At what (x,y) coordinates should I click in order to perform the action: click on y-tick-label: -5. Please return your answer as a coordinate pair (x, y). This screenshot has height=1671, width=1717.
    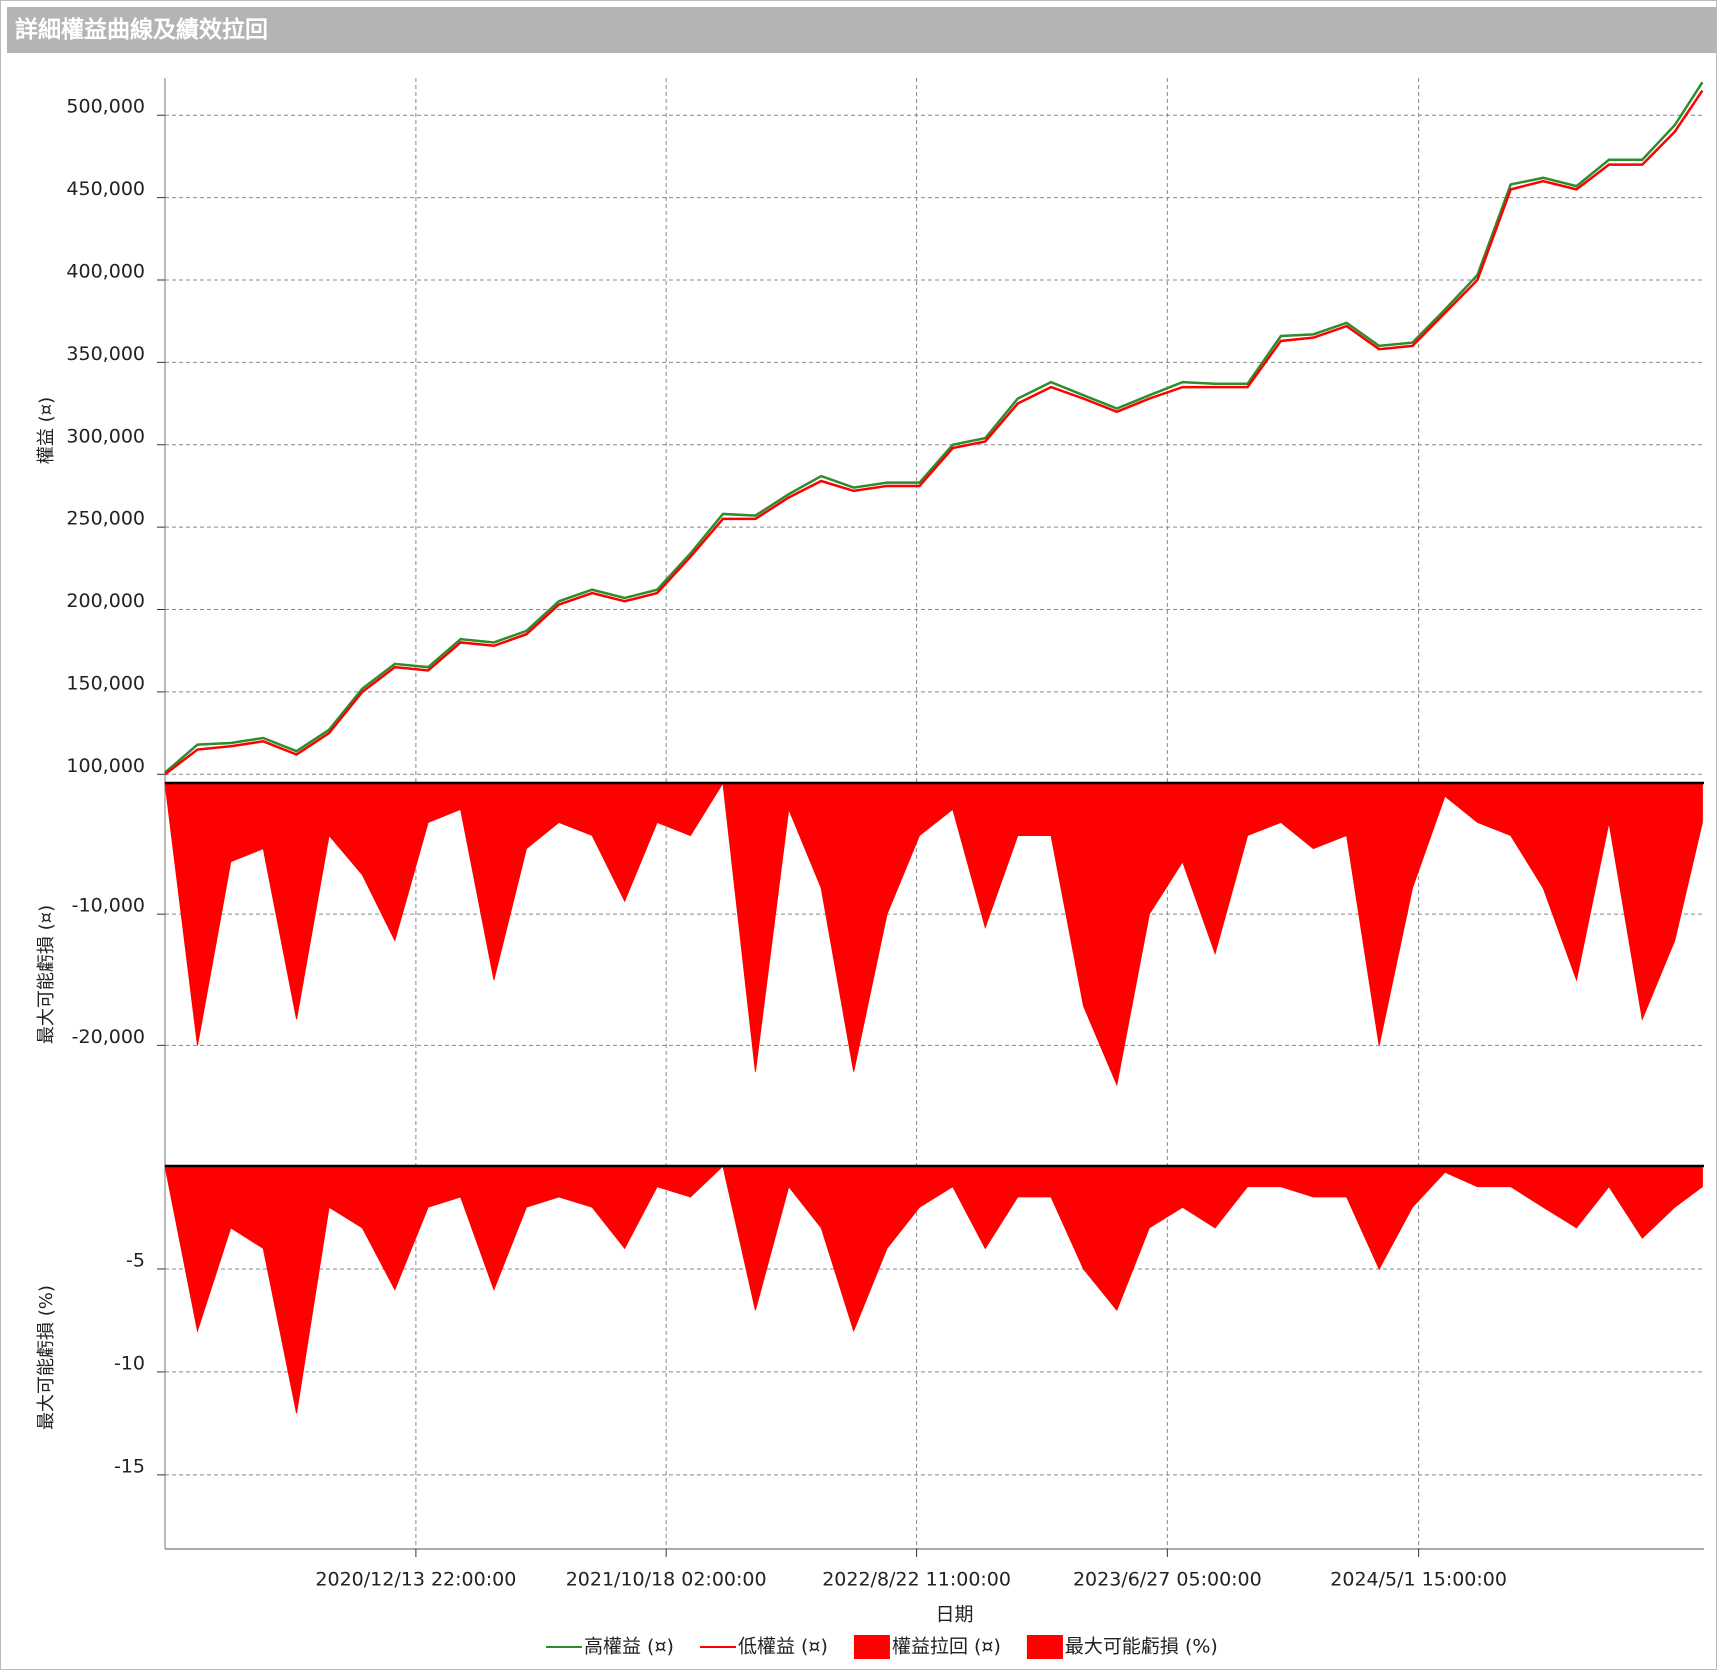
    Looking at the image, I should click on (135, 1260).